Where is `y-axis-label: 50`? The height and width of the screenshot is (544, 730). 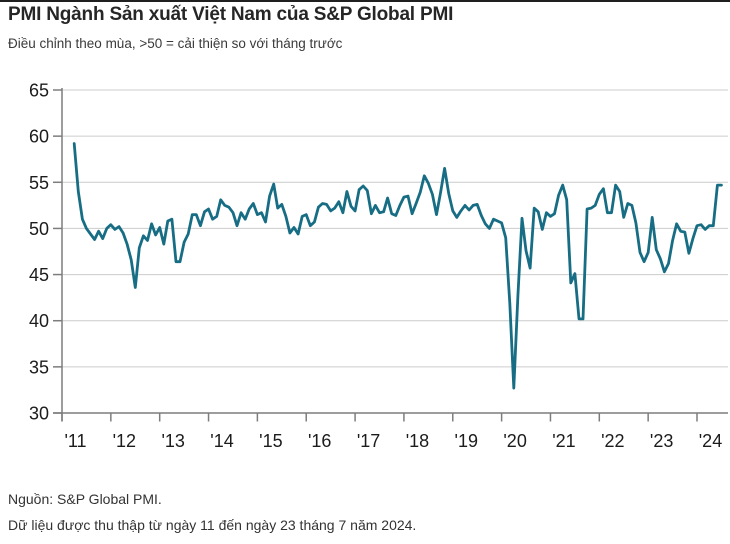 y-axis-label: 50 is located at coordinates (39, 229).